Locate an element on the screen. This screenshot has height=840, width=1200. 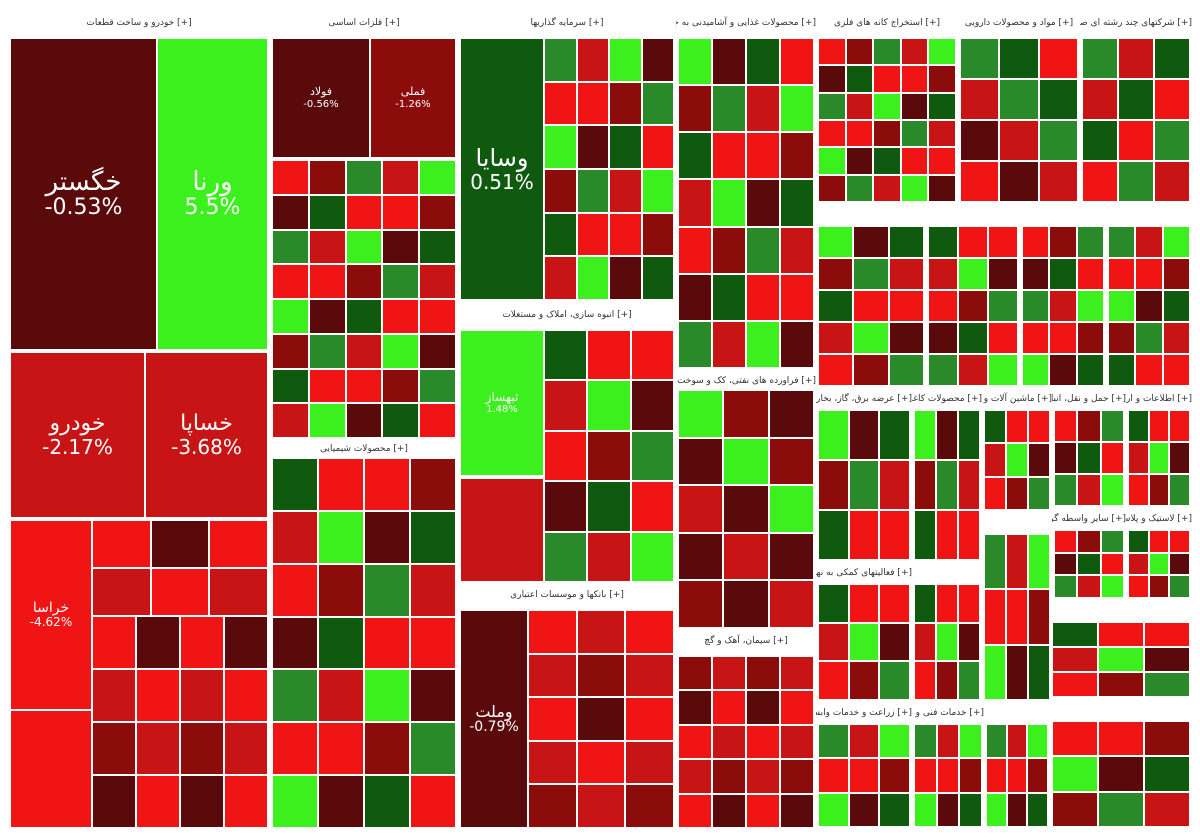
sector-header: [+] ماشین آلات و تجهیزات is located at coordinates (1017, 399).